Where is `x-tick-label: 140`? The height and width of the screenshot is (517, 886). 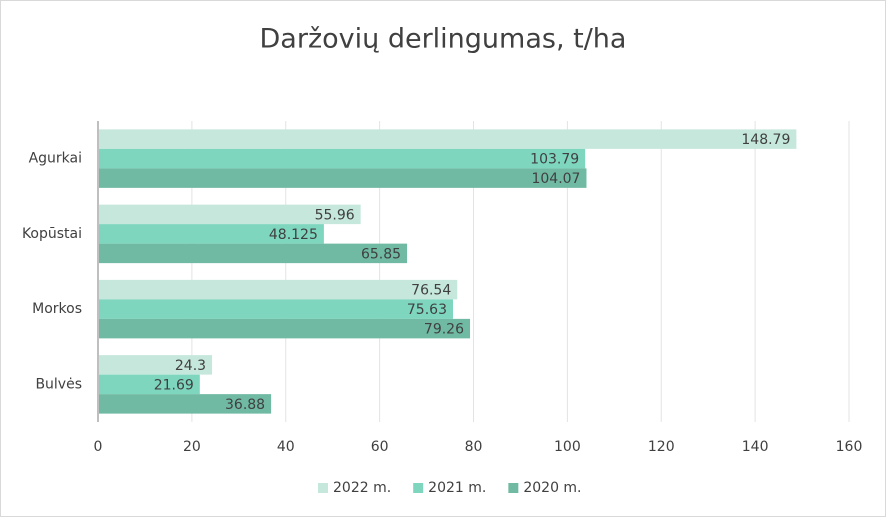
x-tick-label: 140 is located at coordinates (755, 447).